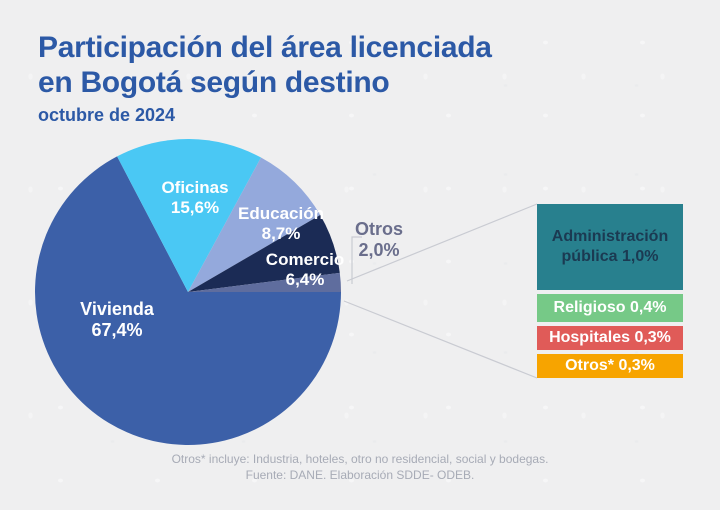  What do you see at coordinates (281, 213) in the screenshot?
I see `pie-label-educacion-name: Educación` at bounding box center [281, 213].